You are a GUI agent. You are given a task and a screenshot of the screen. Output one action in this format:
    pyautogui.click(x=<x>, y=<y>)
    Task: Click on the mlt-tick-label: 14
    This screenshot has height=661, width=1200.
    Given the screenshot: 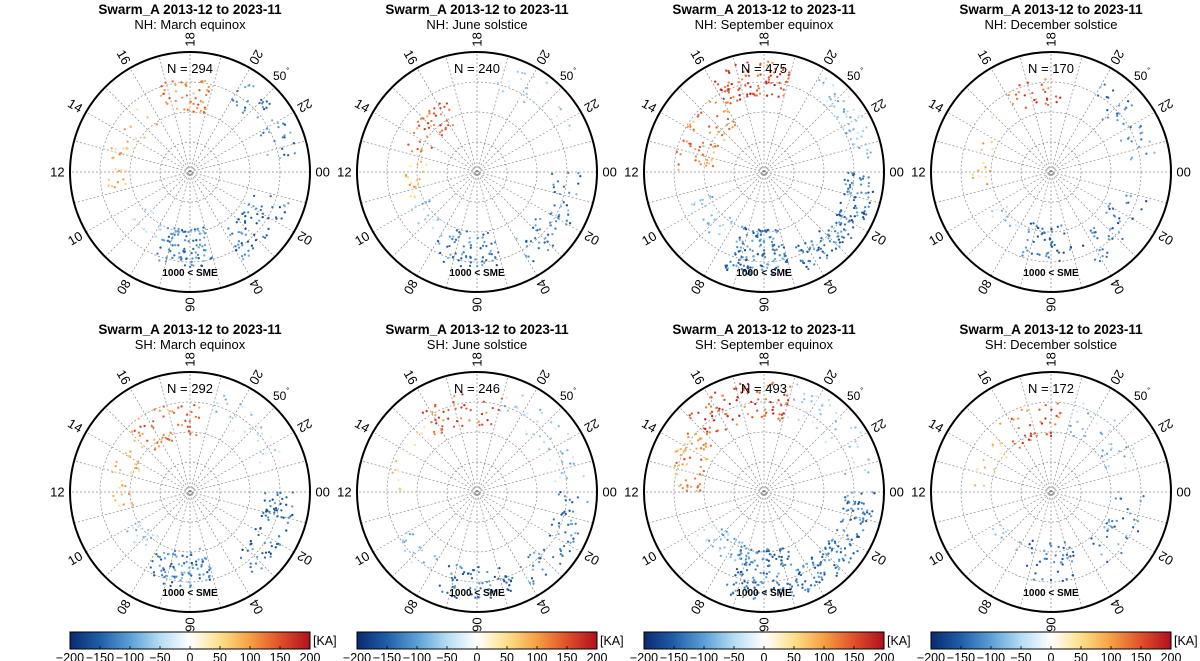 What is the action you would take?
    pyautogui.click(x=936, y=106)
    